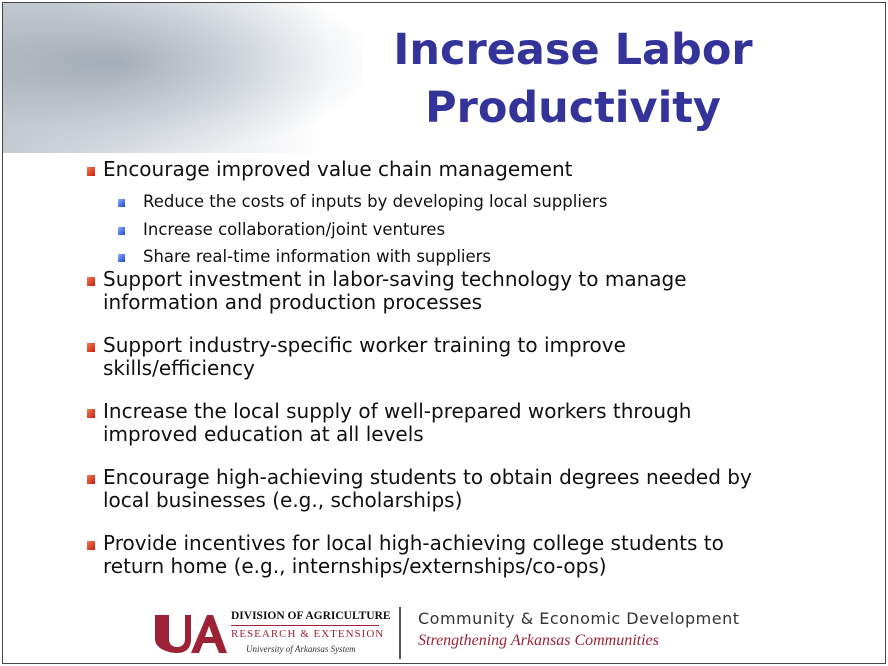  What do you see at coordinates (579, 618) in the screenshot?
I see `program-text: Community & Economic Development` at bounding box center [579, 618].